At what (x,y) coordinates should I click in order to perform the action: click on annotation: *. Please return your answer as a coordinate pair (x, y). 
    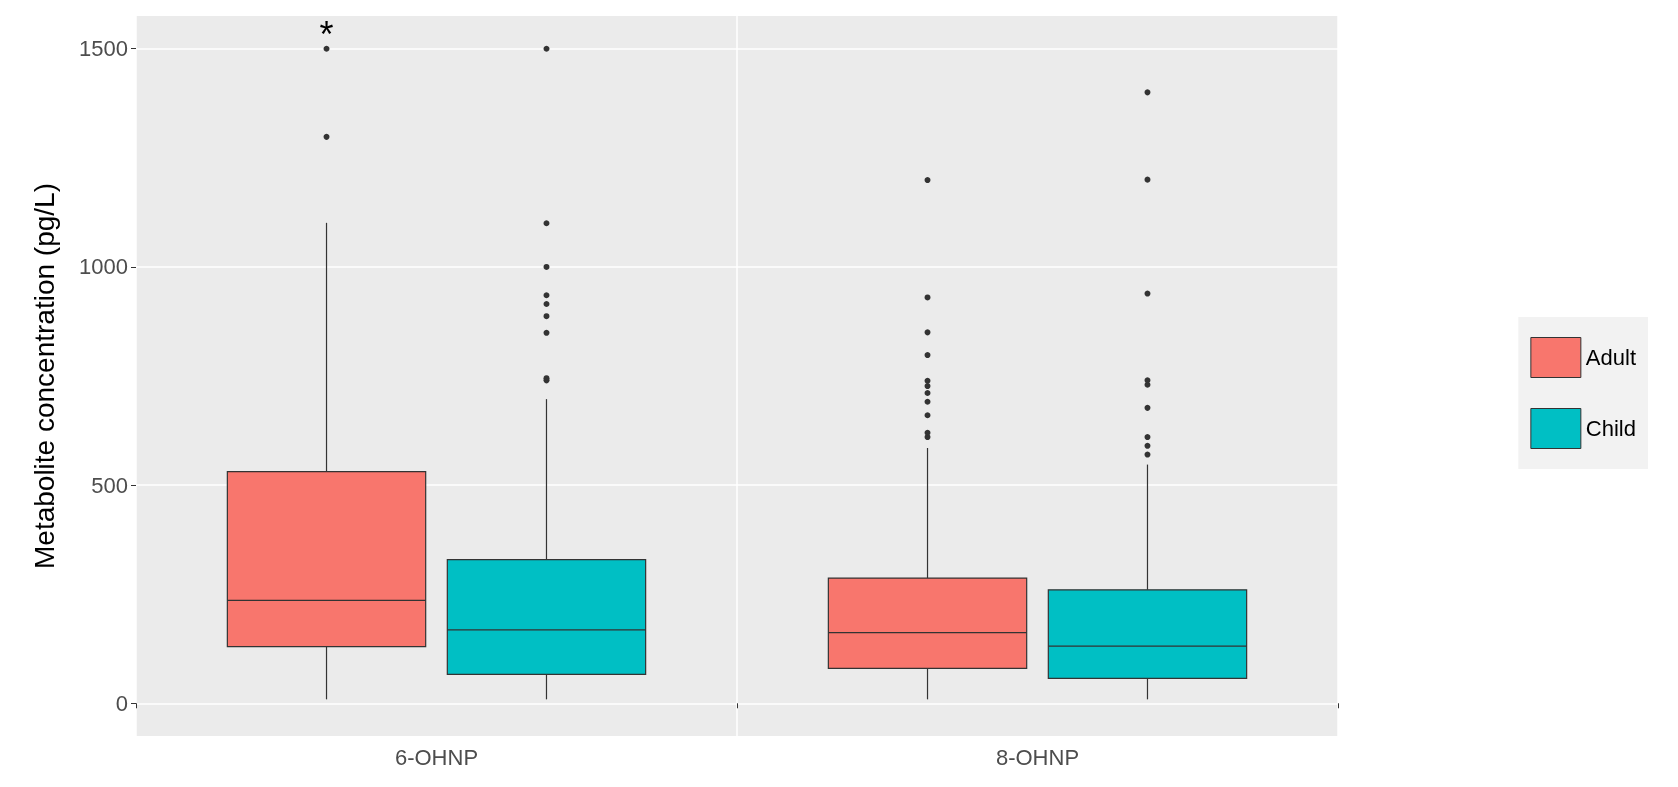
    Looking at the image, I should click on (326, 34).